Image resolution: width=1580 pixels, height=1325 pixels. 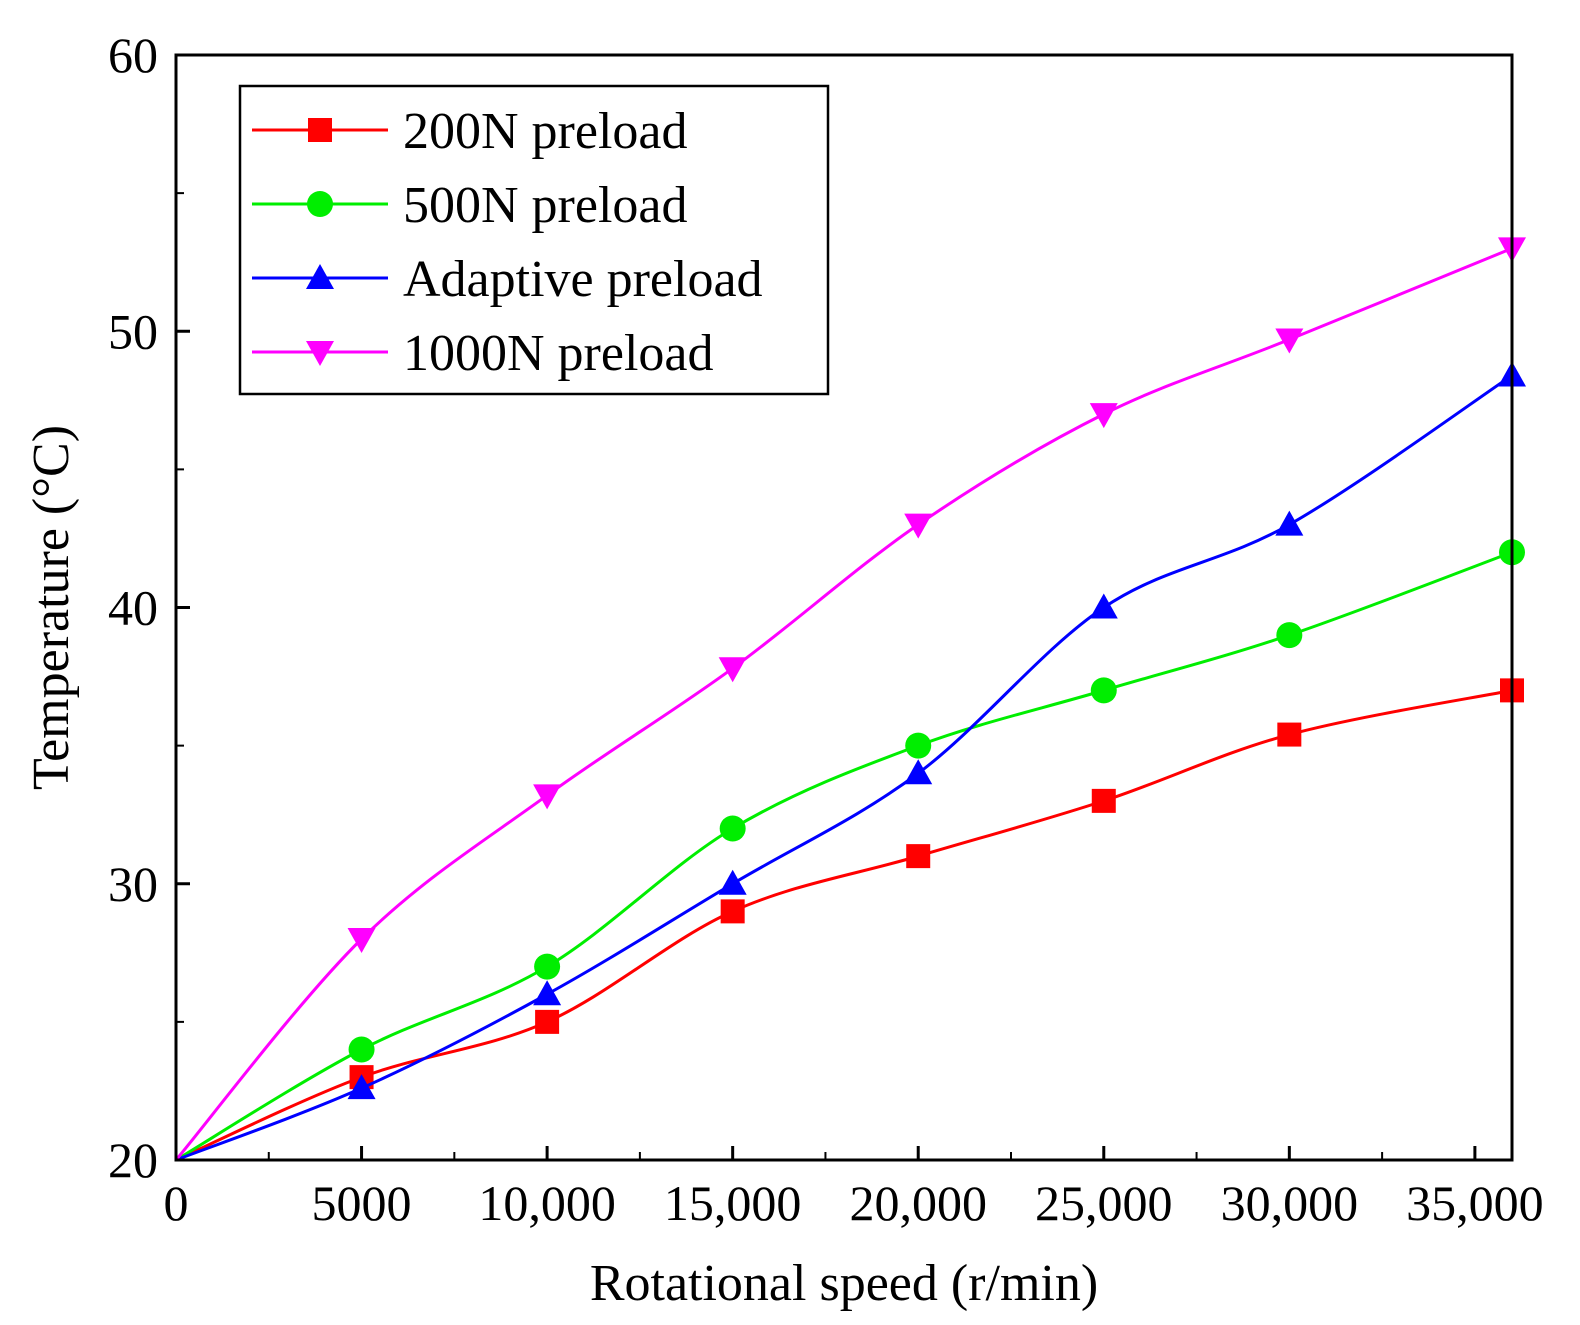 I want to click on x-tick-label: 30,000, so click(x=1290, y=1203).